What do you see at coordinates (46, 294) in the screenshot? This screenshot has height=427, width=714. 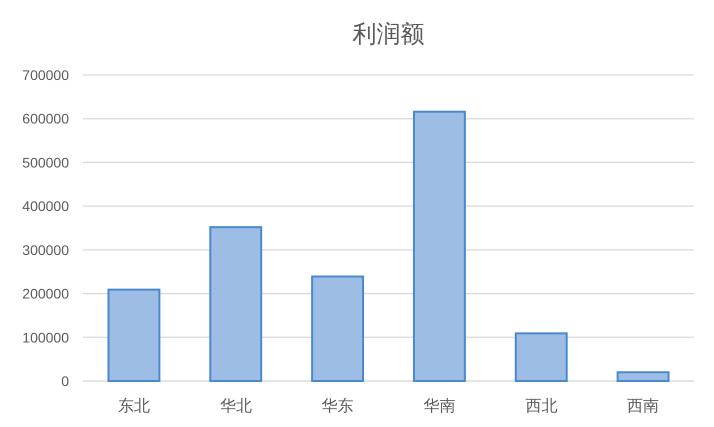 I see `y-tick-label: 200000` at bounding box center [46, 294].